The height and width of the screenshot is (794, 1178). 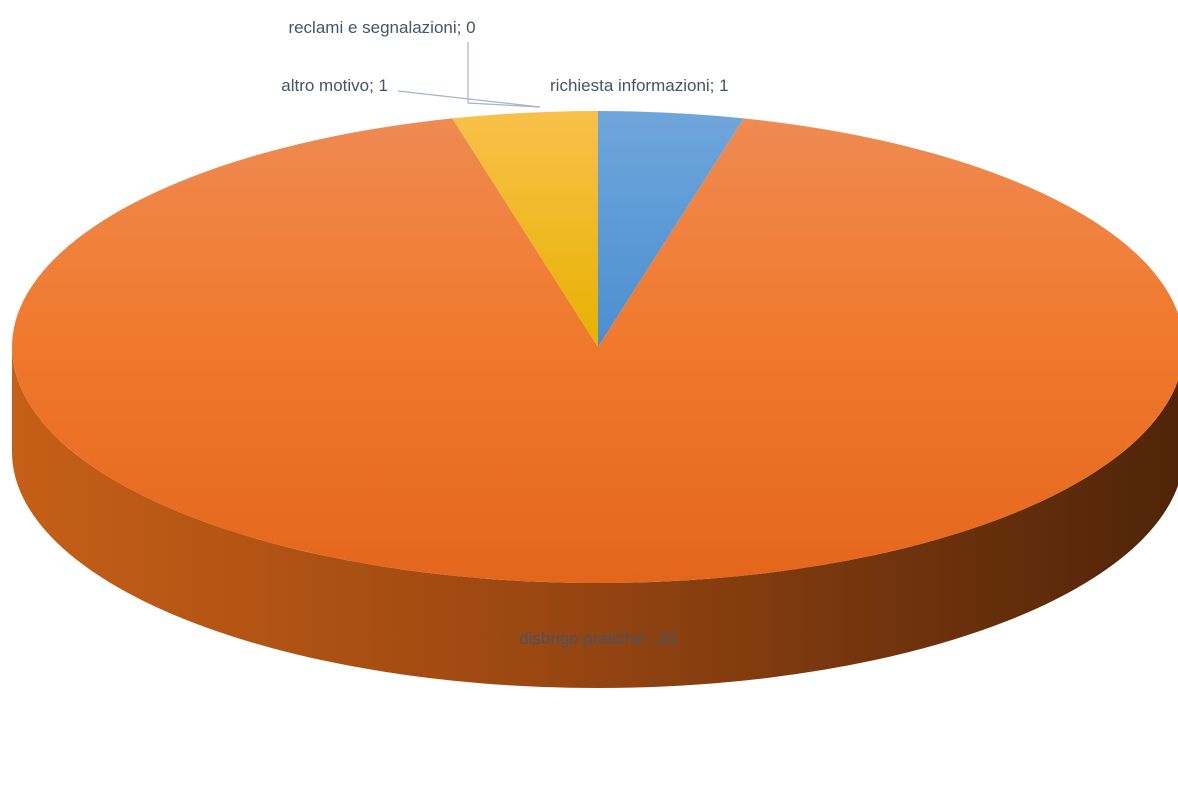 What do you see at coordinates (381, 27) in the screenshot?
I see `data-label-reclami-e-segnalazioni: reclami e segnalazioni; 0` at bounding box center [381, 27].